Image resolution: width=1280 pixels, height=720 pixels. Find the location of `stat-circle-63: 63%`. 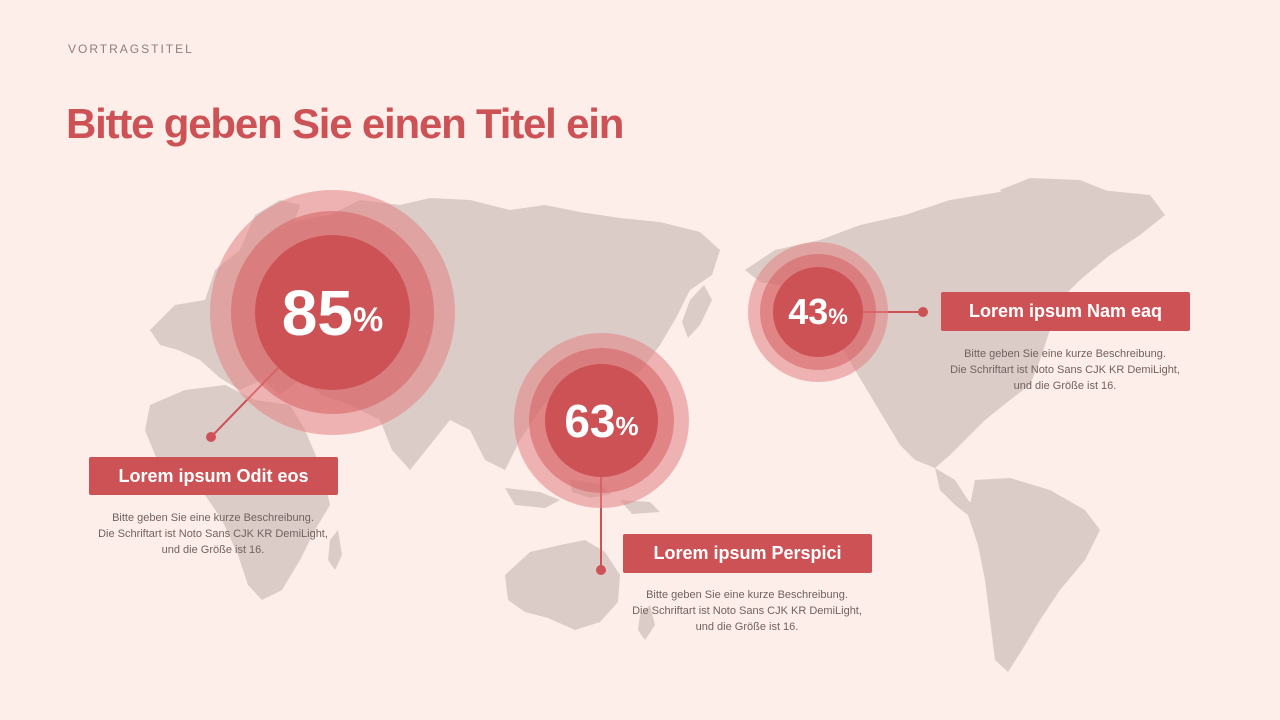

stat-circle-63: 63% is located at coordinates (601, 420).